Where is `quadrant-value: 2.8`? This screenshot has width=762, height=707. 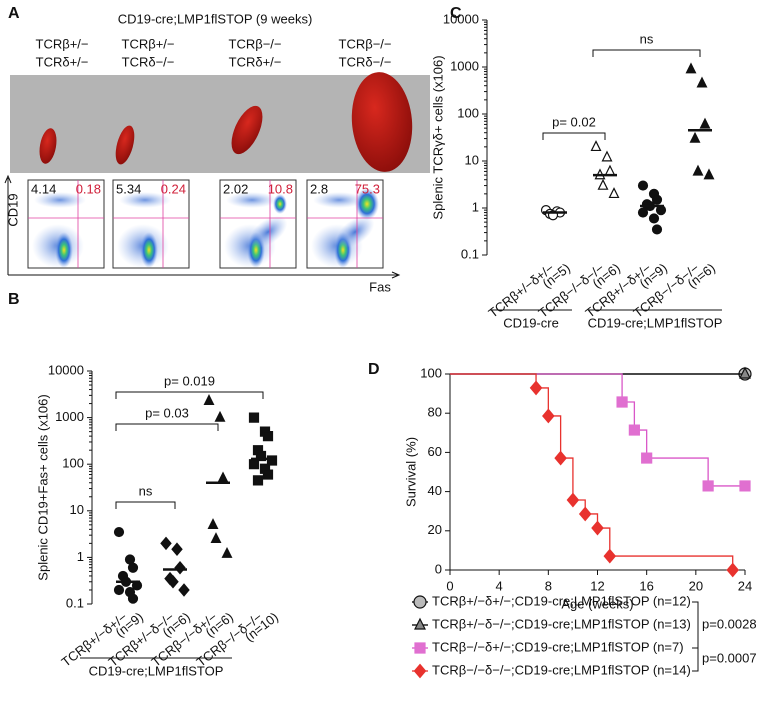
quadrant-value: 2.8 is located at coordinates (319, 188).